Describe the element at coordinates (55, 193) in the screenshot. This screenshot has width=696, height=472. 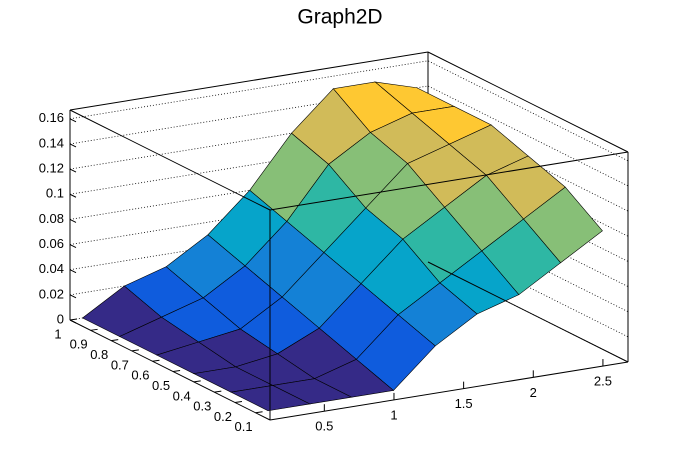
I see `z-tick-label: 0.1` at that location.